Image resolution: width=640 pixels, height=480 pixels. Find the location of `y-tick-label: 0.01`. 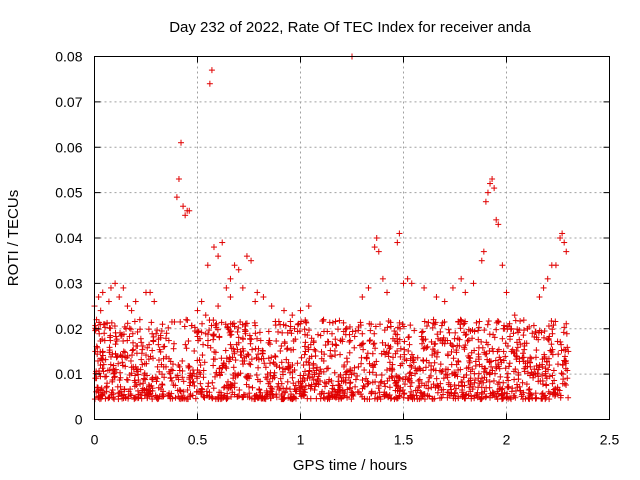

y-tick-label: 0.01 is located at coordinates (68, 374).